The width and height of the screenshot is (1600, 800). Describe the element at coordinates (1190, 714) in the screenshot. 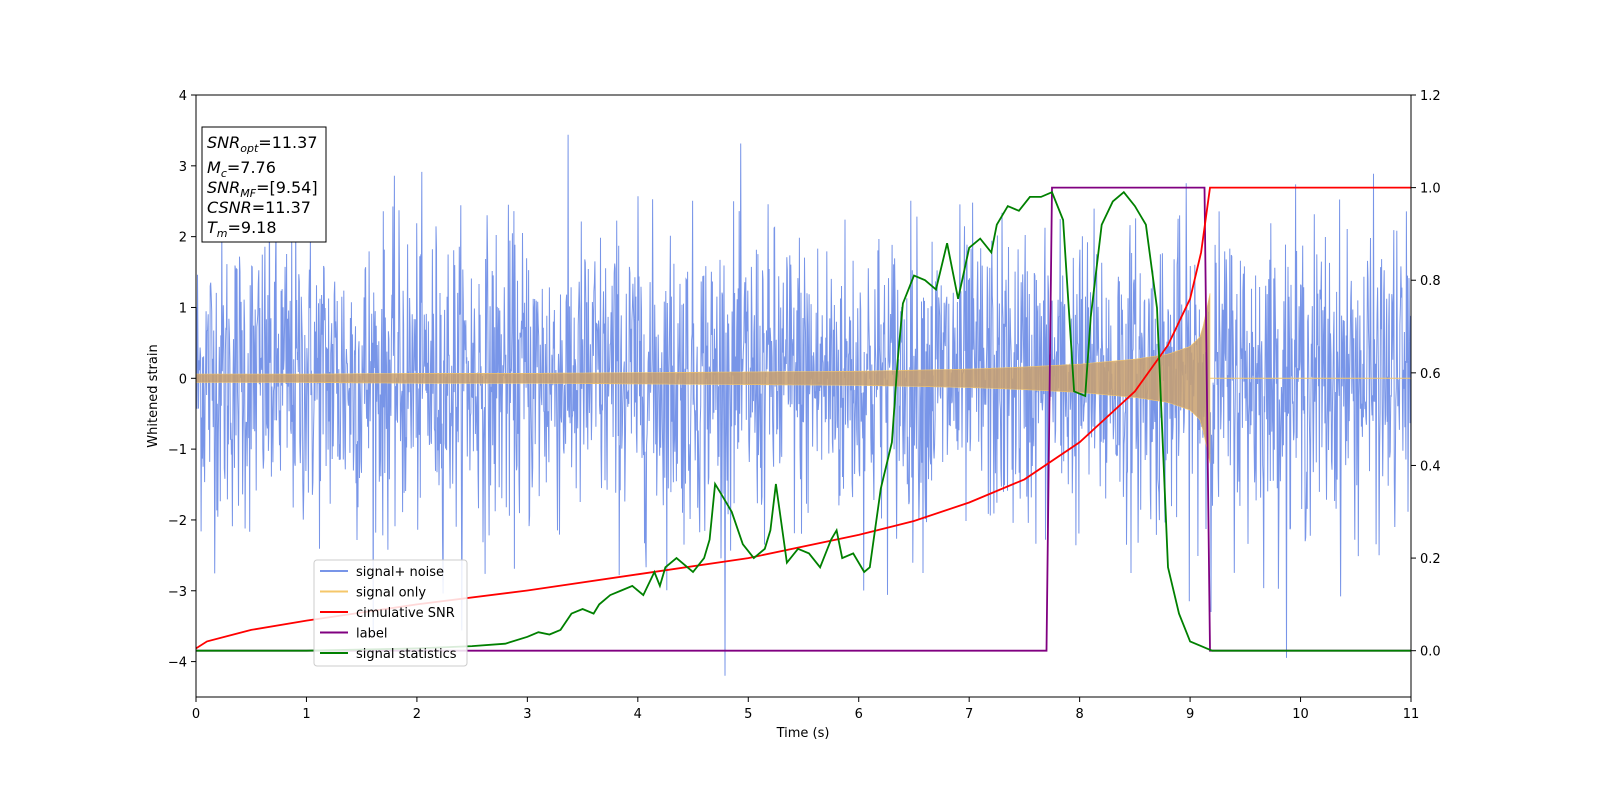

I see `x-tick-label: 9` at that location.